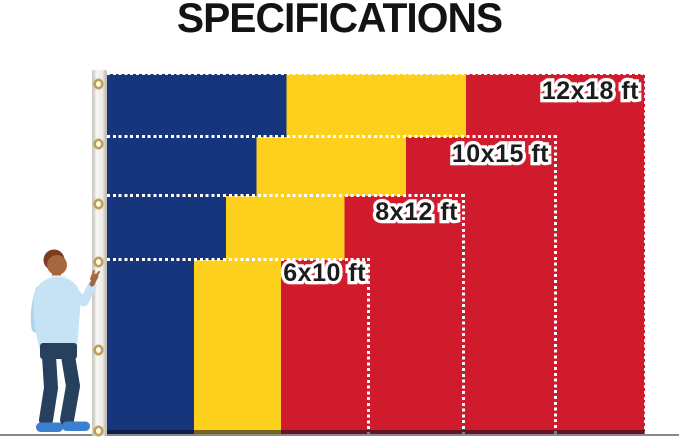 This screenshot has height=441, width=679. What do you see at coordinates (49, 427) in the screenshot?
I see `person-left-shoe` at bounding box center [49, 427].